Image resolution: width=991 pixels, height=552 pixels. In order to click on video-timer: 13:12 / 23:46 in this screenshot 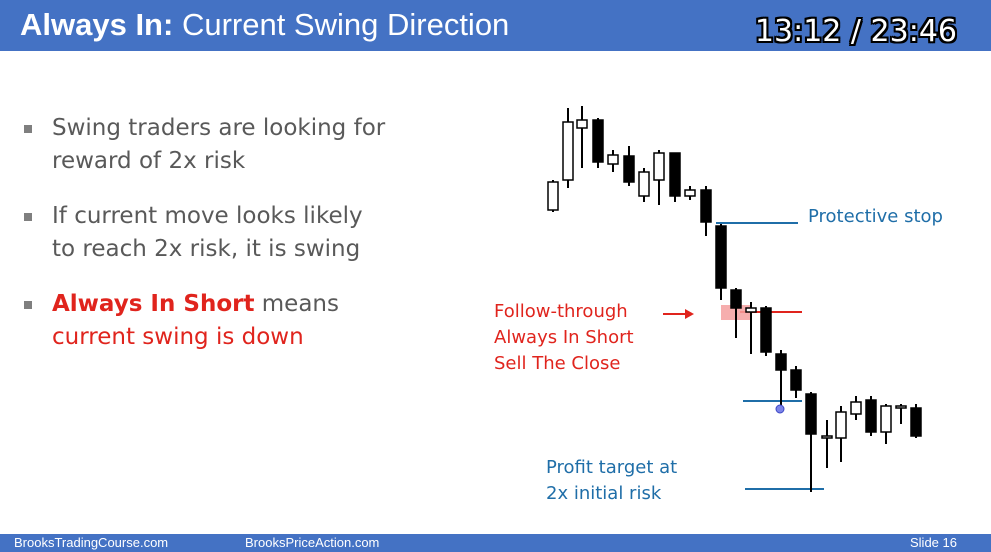, I will do `click(855, 31)`.